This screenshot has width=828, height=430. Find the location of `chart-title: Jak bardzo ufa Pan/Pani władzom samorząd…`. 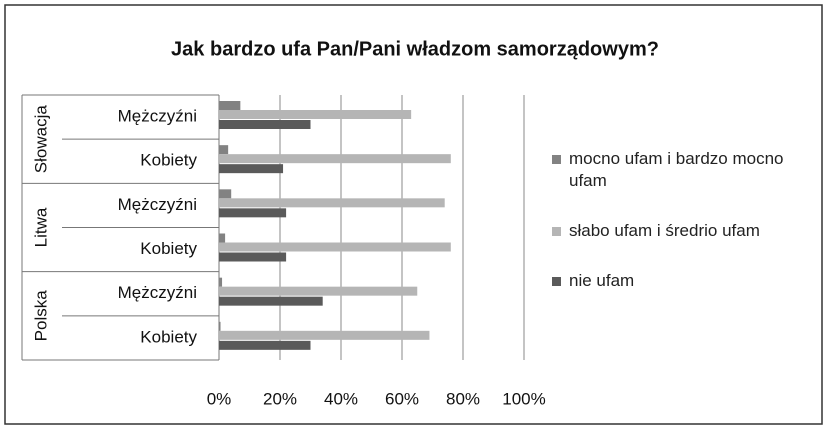

chart-title: Jak bardzo ufa Pan/Pani władzom samorząd… is located at coordinates (415, 49).